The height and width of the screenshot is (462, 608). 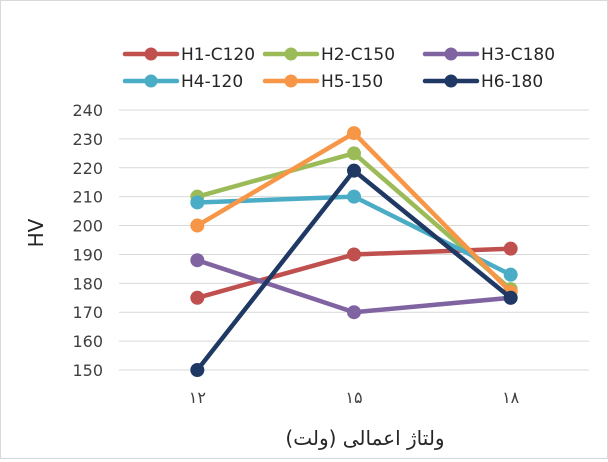 What do you see at coordinates (87, 370) in the screenshot?
I see `y-tick-label: 150` at bounding box center [87, 370].